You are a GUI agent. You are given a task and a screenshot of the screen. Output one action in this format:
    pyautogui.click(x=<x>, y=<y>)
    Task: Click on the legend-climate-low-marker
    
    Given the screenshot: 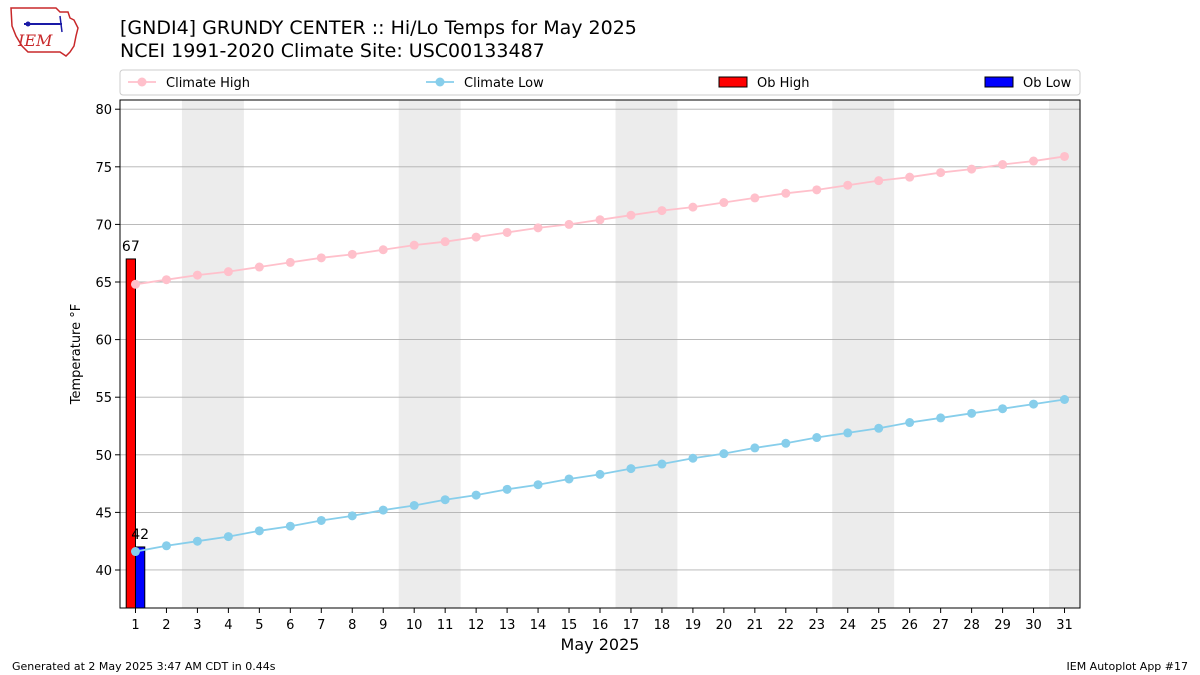 What is the action you would take?
    pyautogui.click(x=440, y=82)
    